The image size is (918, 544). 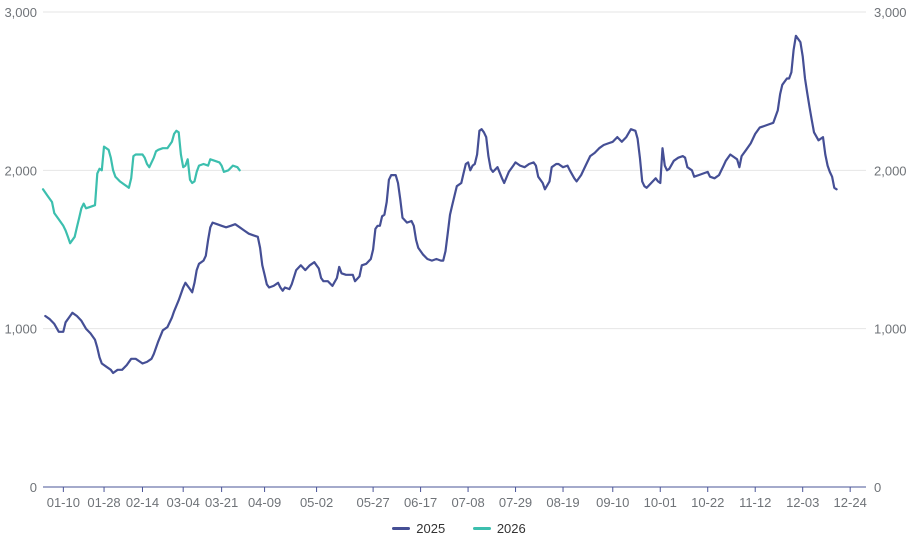 I want to click on legend-label-2025: 2025, so click(x=431, y=528).